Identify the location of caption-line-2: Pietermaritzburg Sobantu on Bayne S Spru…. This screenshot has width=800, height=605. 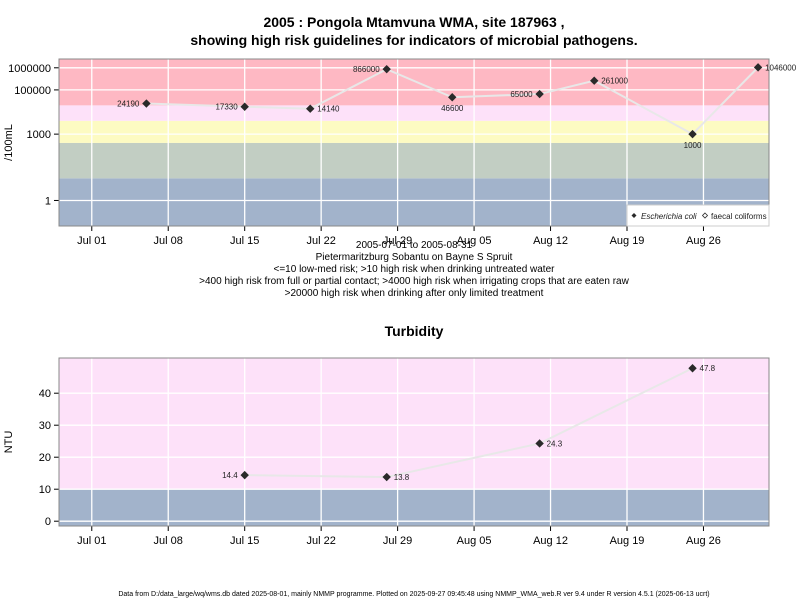
(414, 257).